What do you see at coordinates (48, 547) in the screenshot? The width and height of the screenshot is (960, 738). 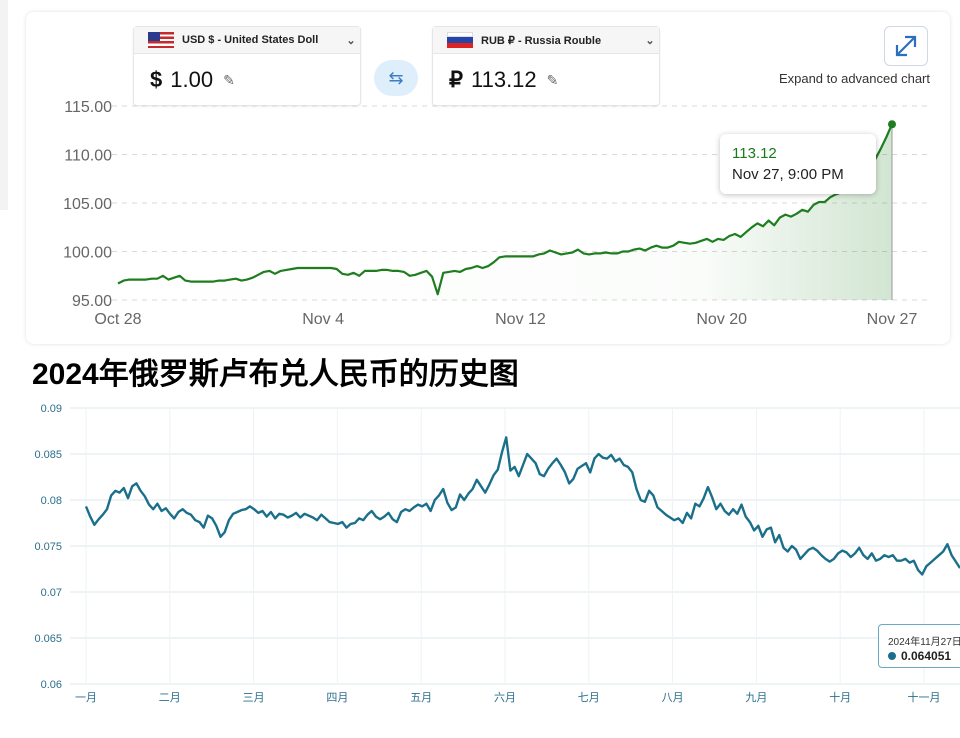 I see `y-tick-label: 0.075` at bounding box center [48, 547].